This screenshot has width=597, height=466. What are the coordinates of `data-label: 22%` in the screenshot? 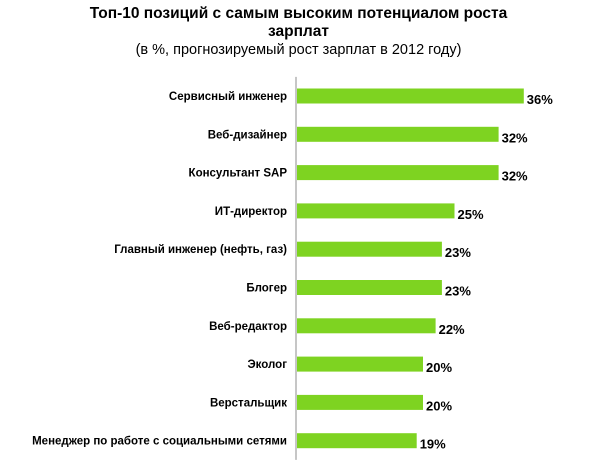 It's located at (452, 329).